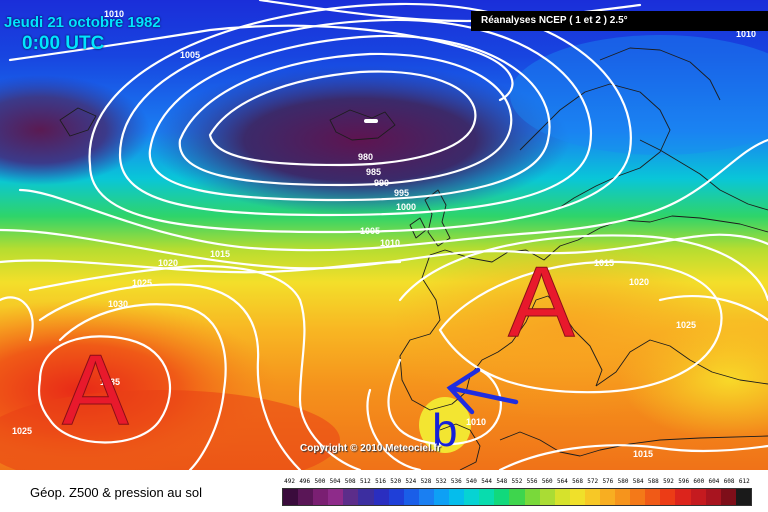  What do you see at coordinates (441, 481) in the screenshot?
I see `legend-tick-label: 532` at bounding box center [441, 481].